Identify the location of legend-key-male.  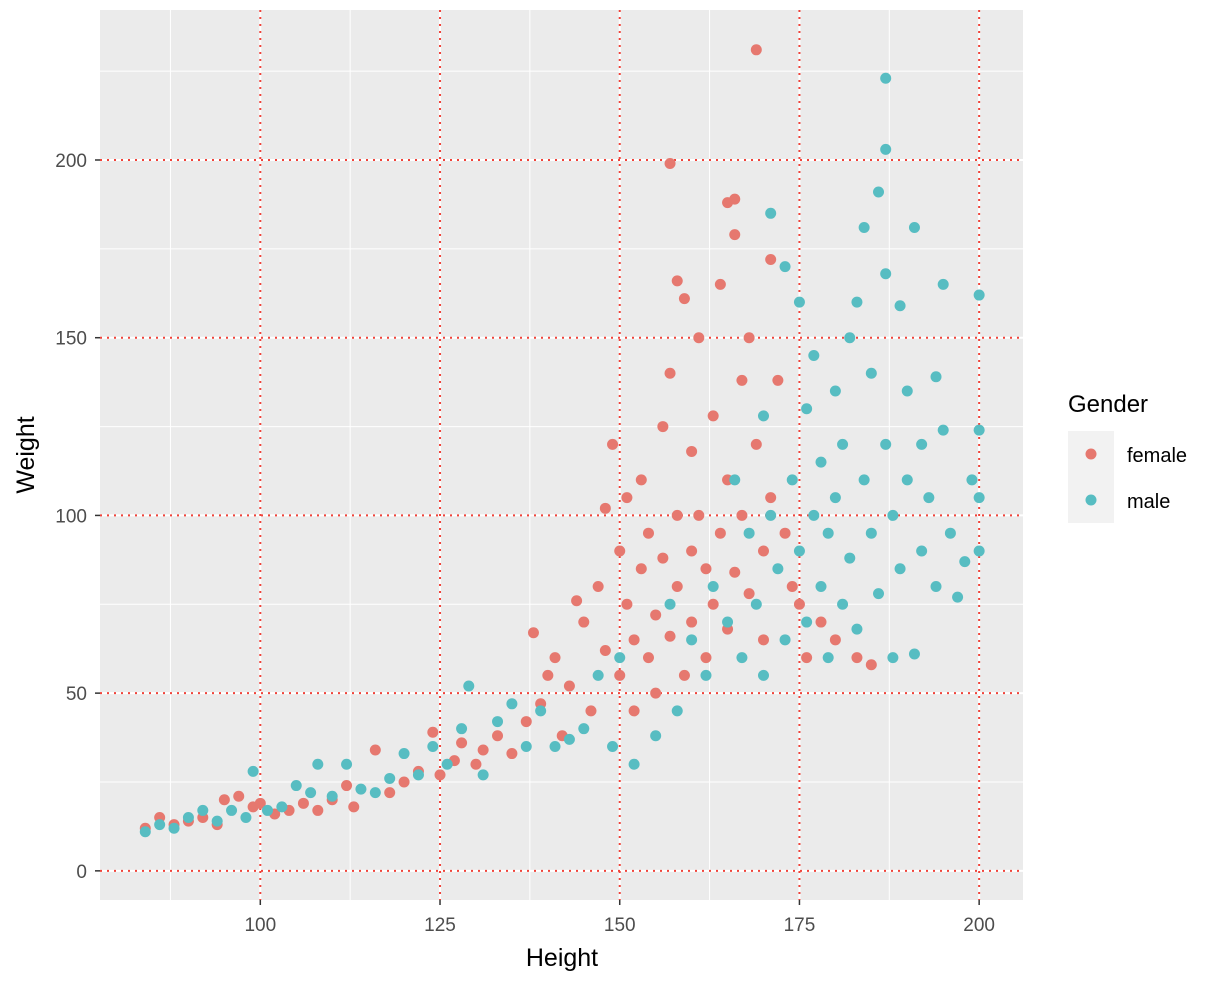
(1091, 500).